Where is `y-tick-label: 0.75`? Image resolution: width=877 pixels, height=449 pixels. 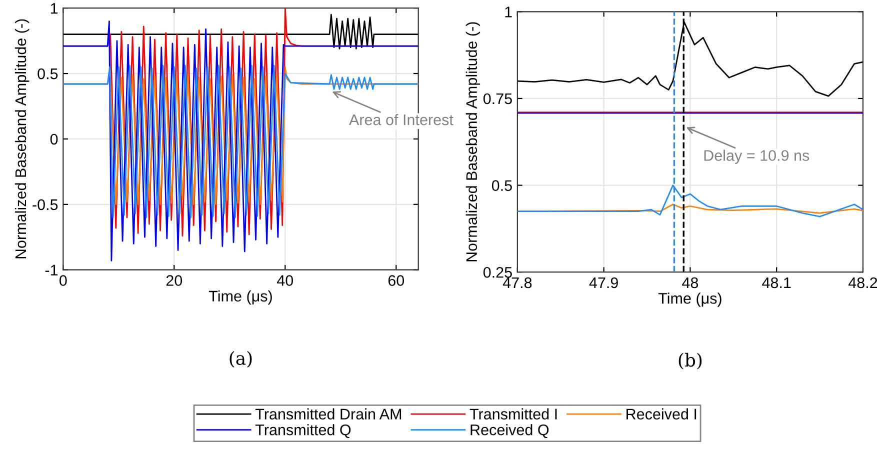 y-tick-label: 0.75 is located at coordinates (497, 98).